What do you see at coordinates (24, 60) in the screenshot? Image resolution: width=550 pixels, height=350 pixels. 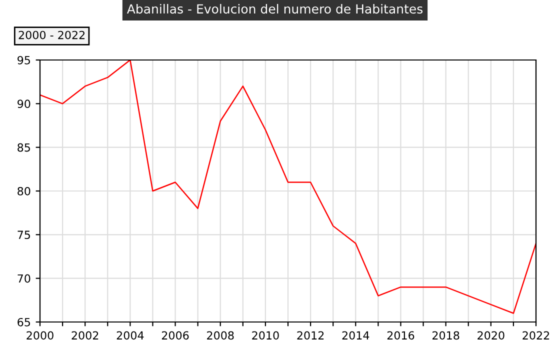 I see `y-tick-label: 95` at bounding box center [24, 60].